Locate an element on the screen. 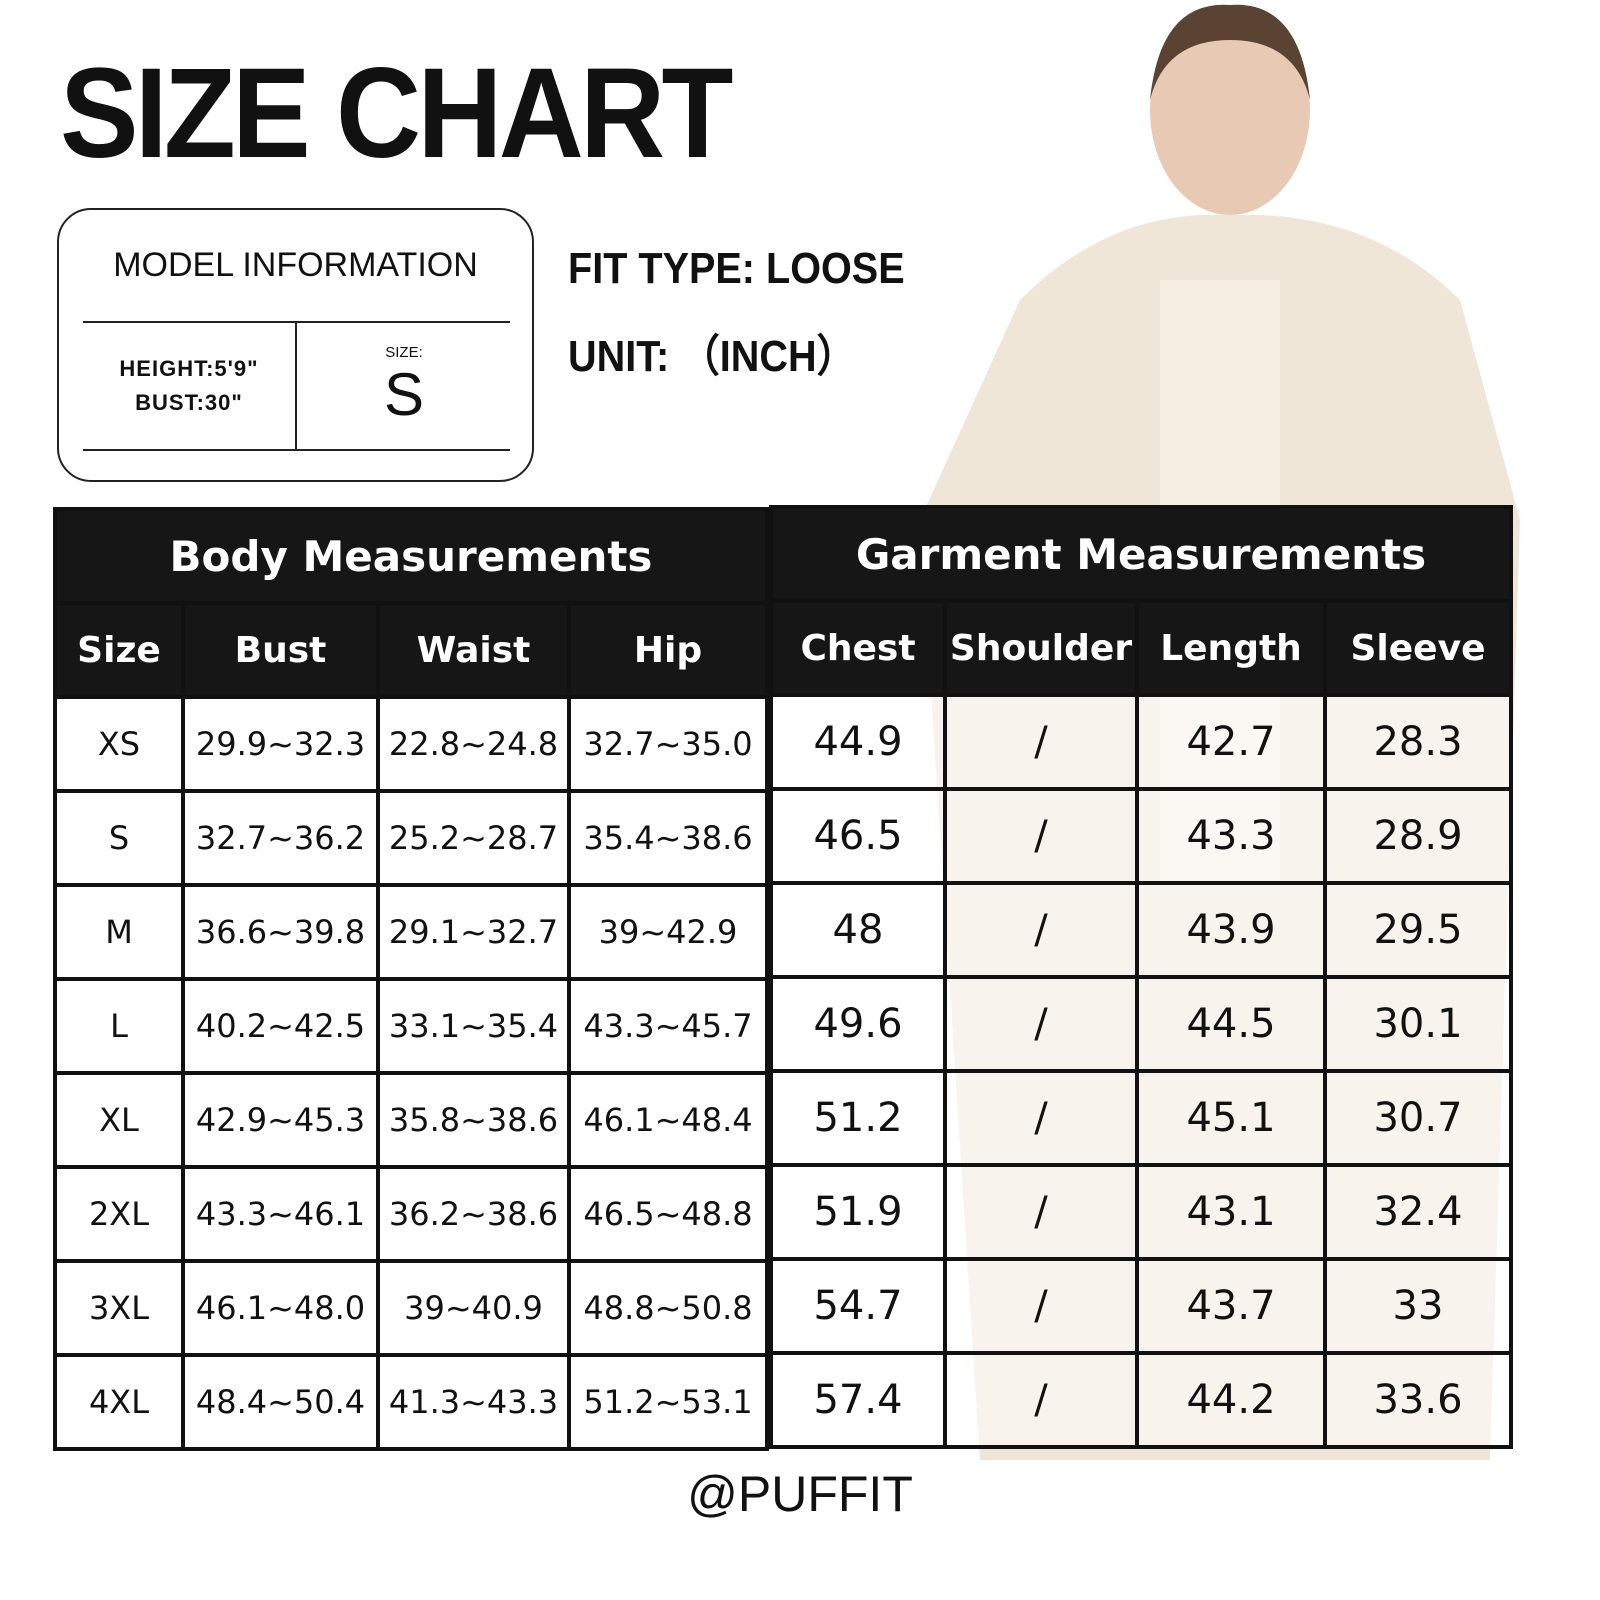 This screenshot has height=1600, width=1600. table-cell: XL is located at coordinates (119, 1120).